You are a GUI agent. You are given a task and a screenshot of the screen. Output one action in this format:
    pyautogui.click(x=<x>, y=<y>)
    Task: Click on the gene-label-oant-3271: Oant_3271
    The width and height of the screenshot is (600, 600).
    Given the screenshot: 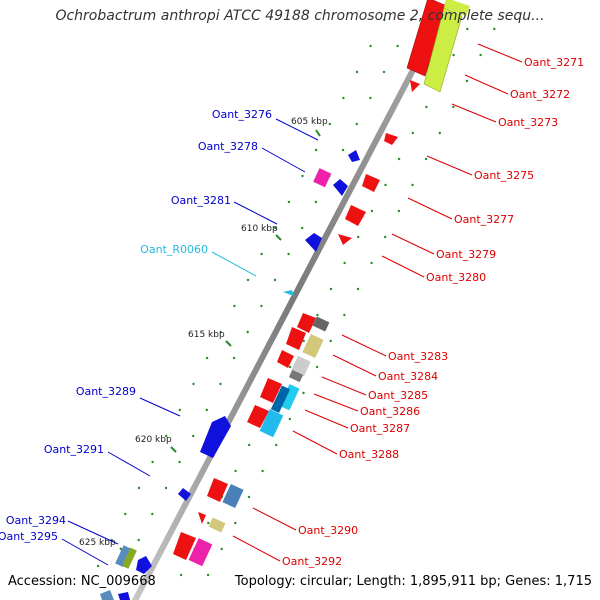 What is the action you would take?
    pyautogui.click(x=554, y=62)
    